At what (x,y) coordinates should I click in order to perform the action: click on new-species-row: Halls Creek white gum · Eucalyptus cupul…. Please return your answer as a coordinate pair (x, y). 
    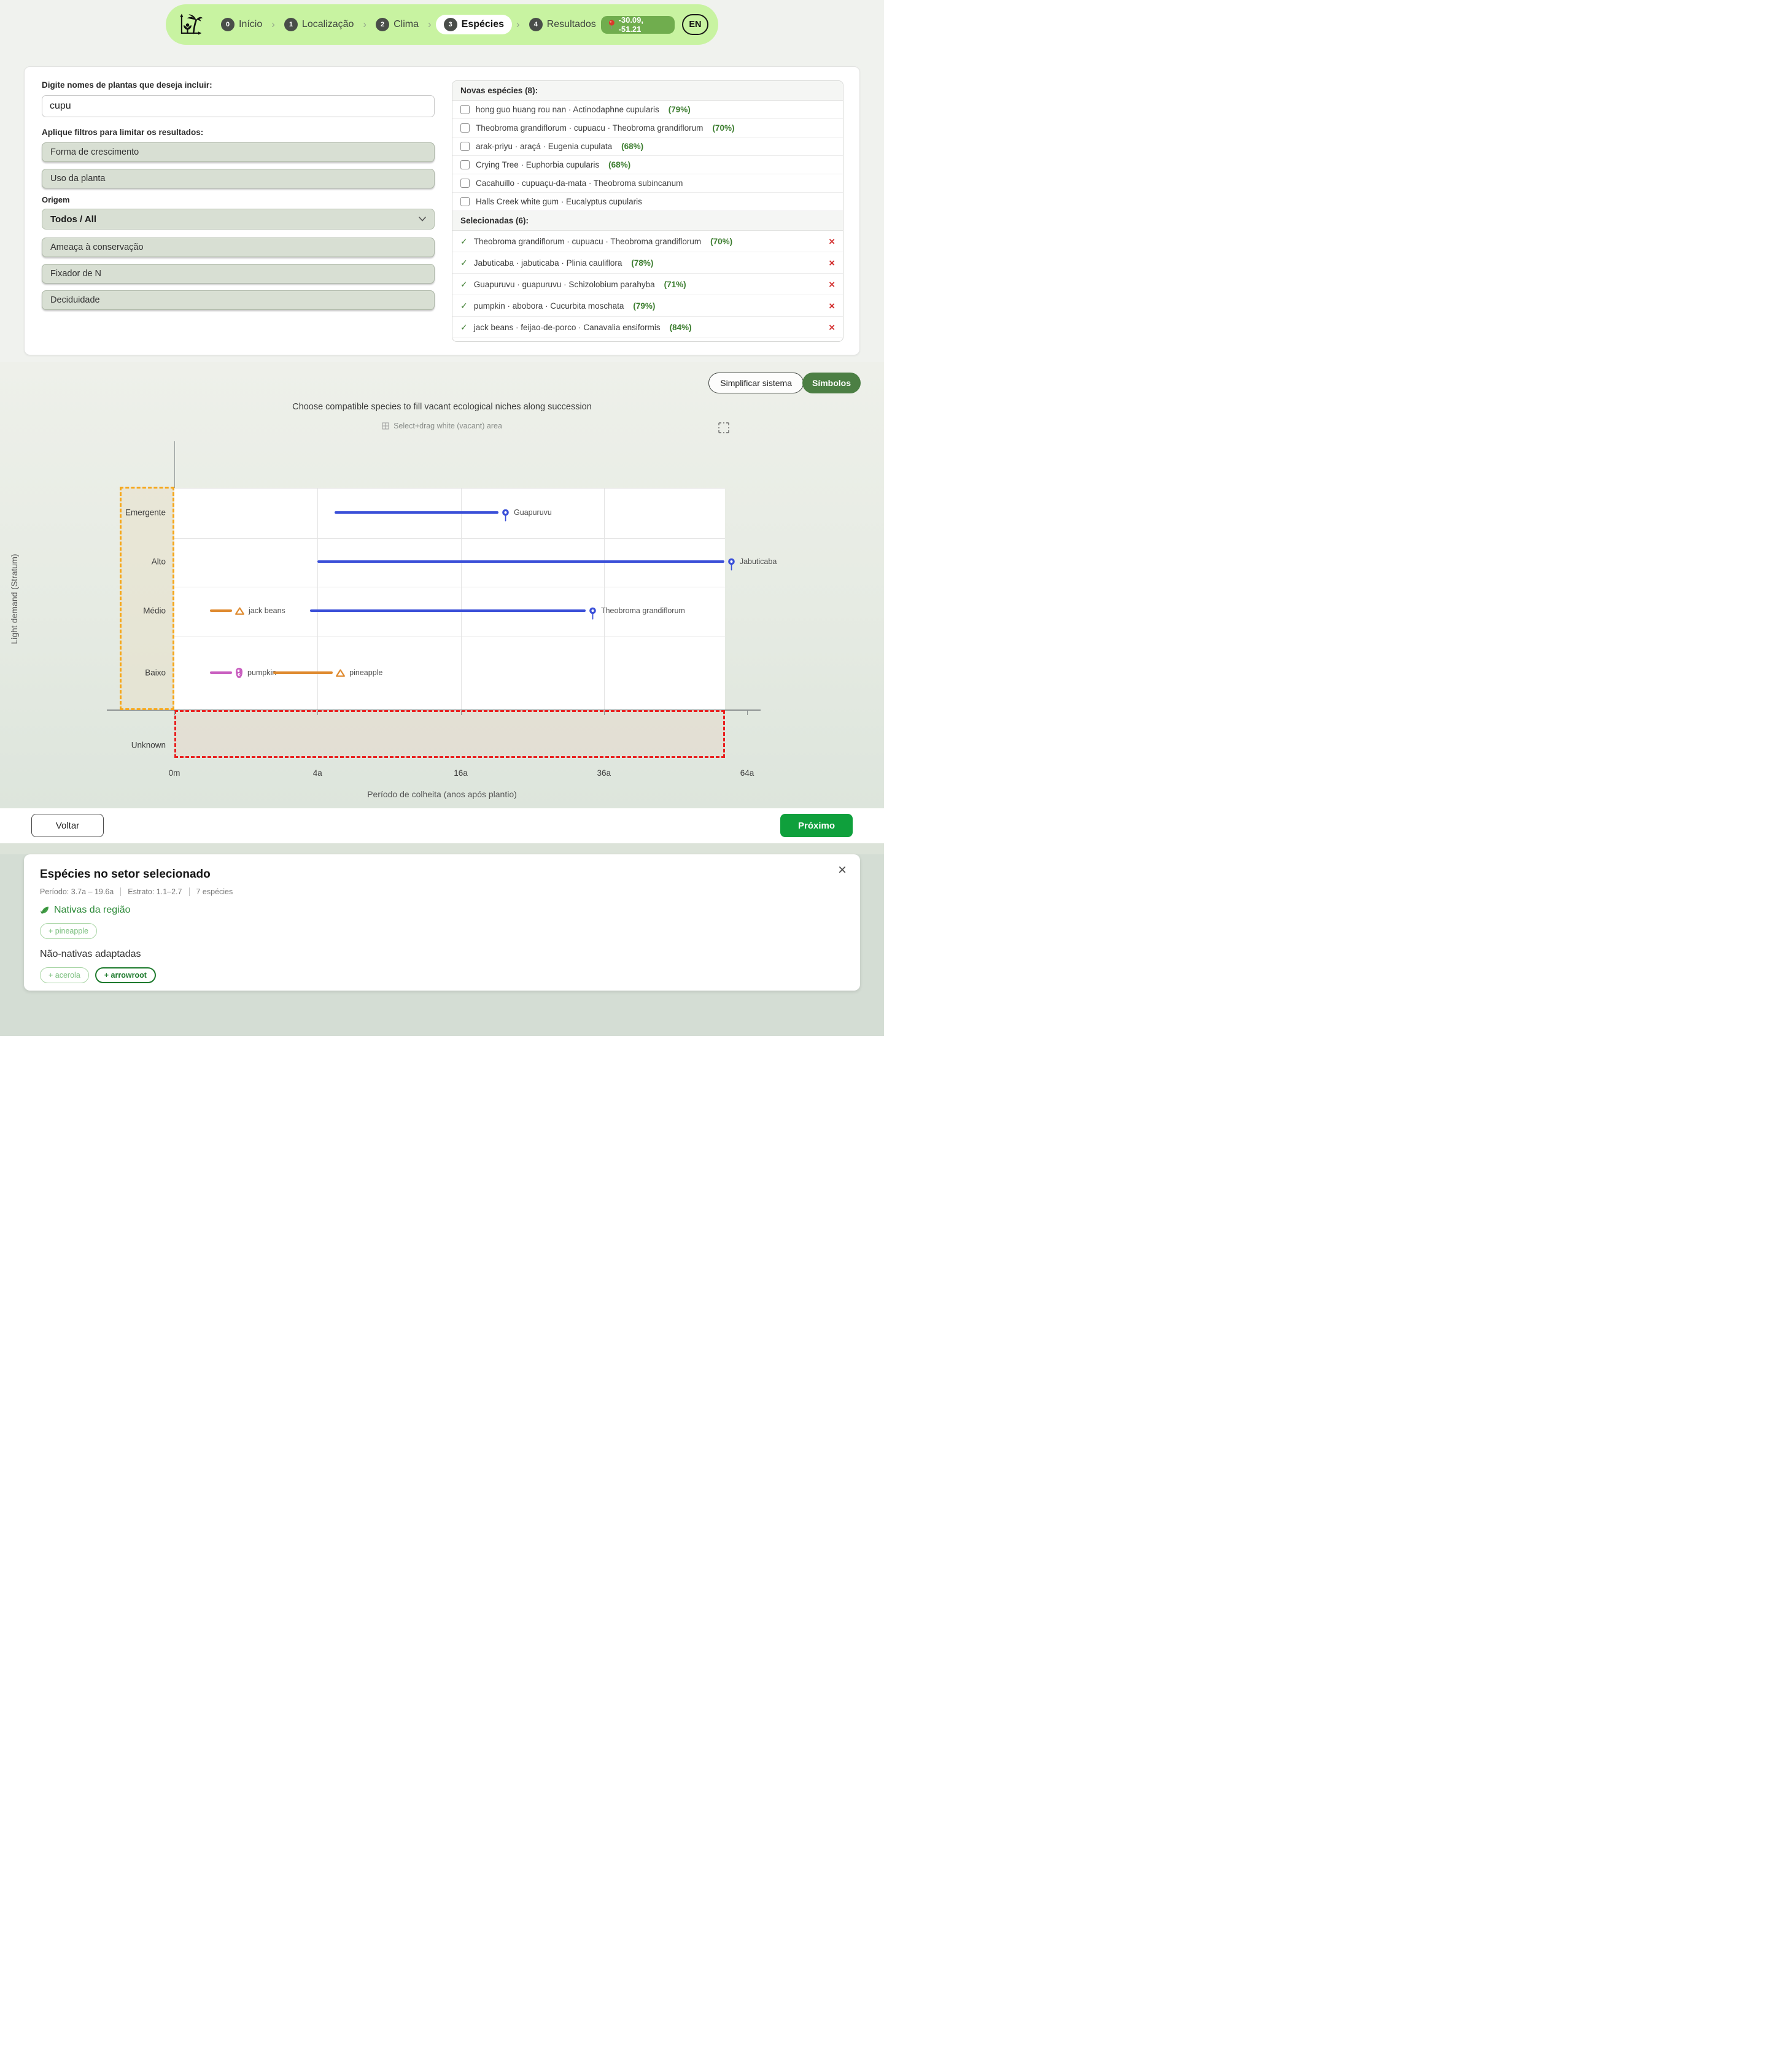
    Looking at the image, I should click on (648, 202).